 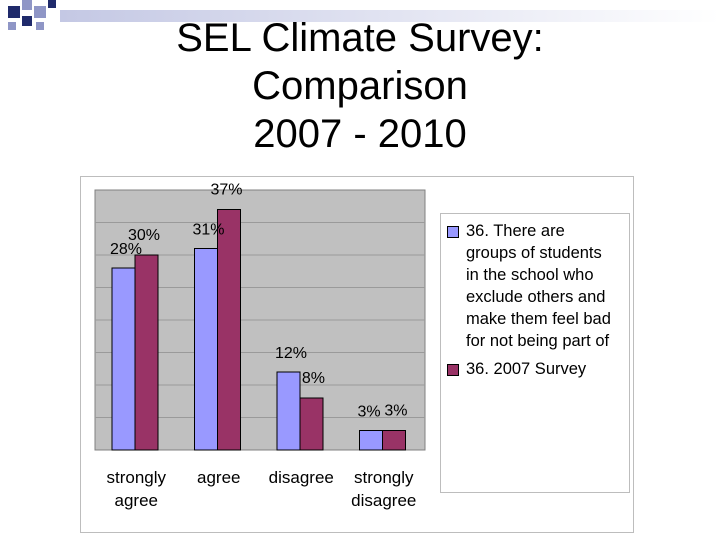 I want to click on value-label-2007: 30%, so click(x=144, y=235).